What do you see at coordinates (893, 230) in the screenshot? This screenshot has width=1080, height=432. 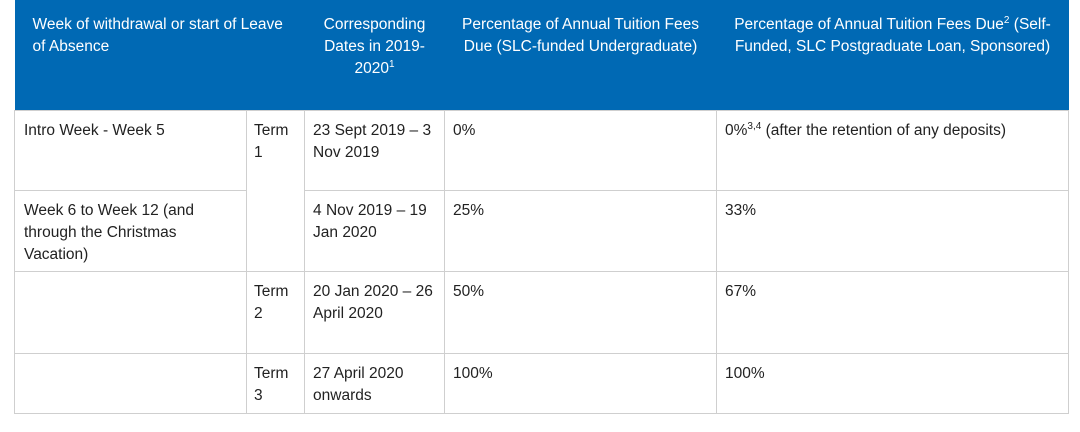 I see `cell-self-funded-percentage: 33%` at bounding box center [893, 230].